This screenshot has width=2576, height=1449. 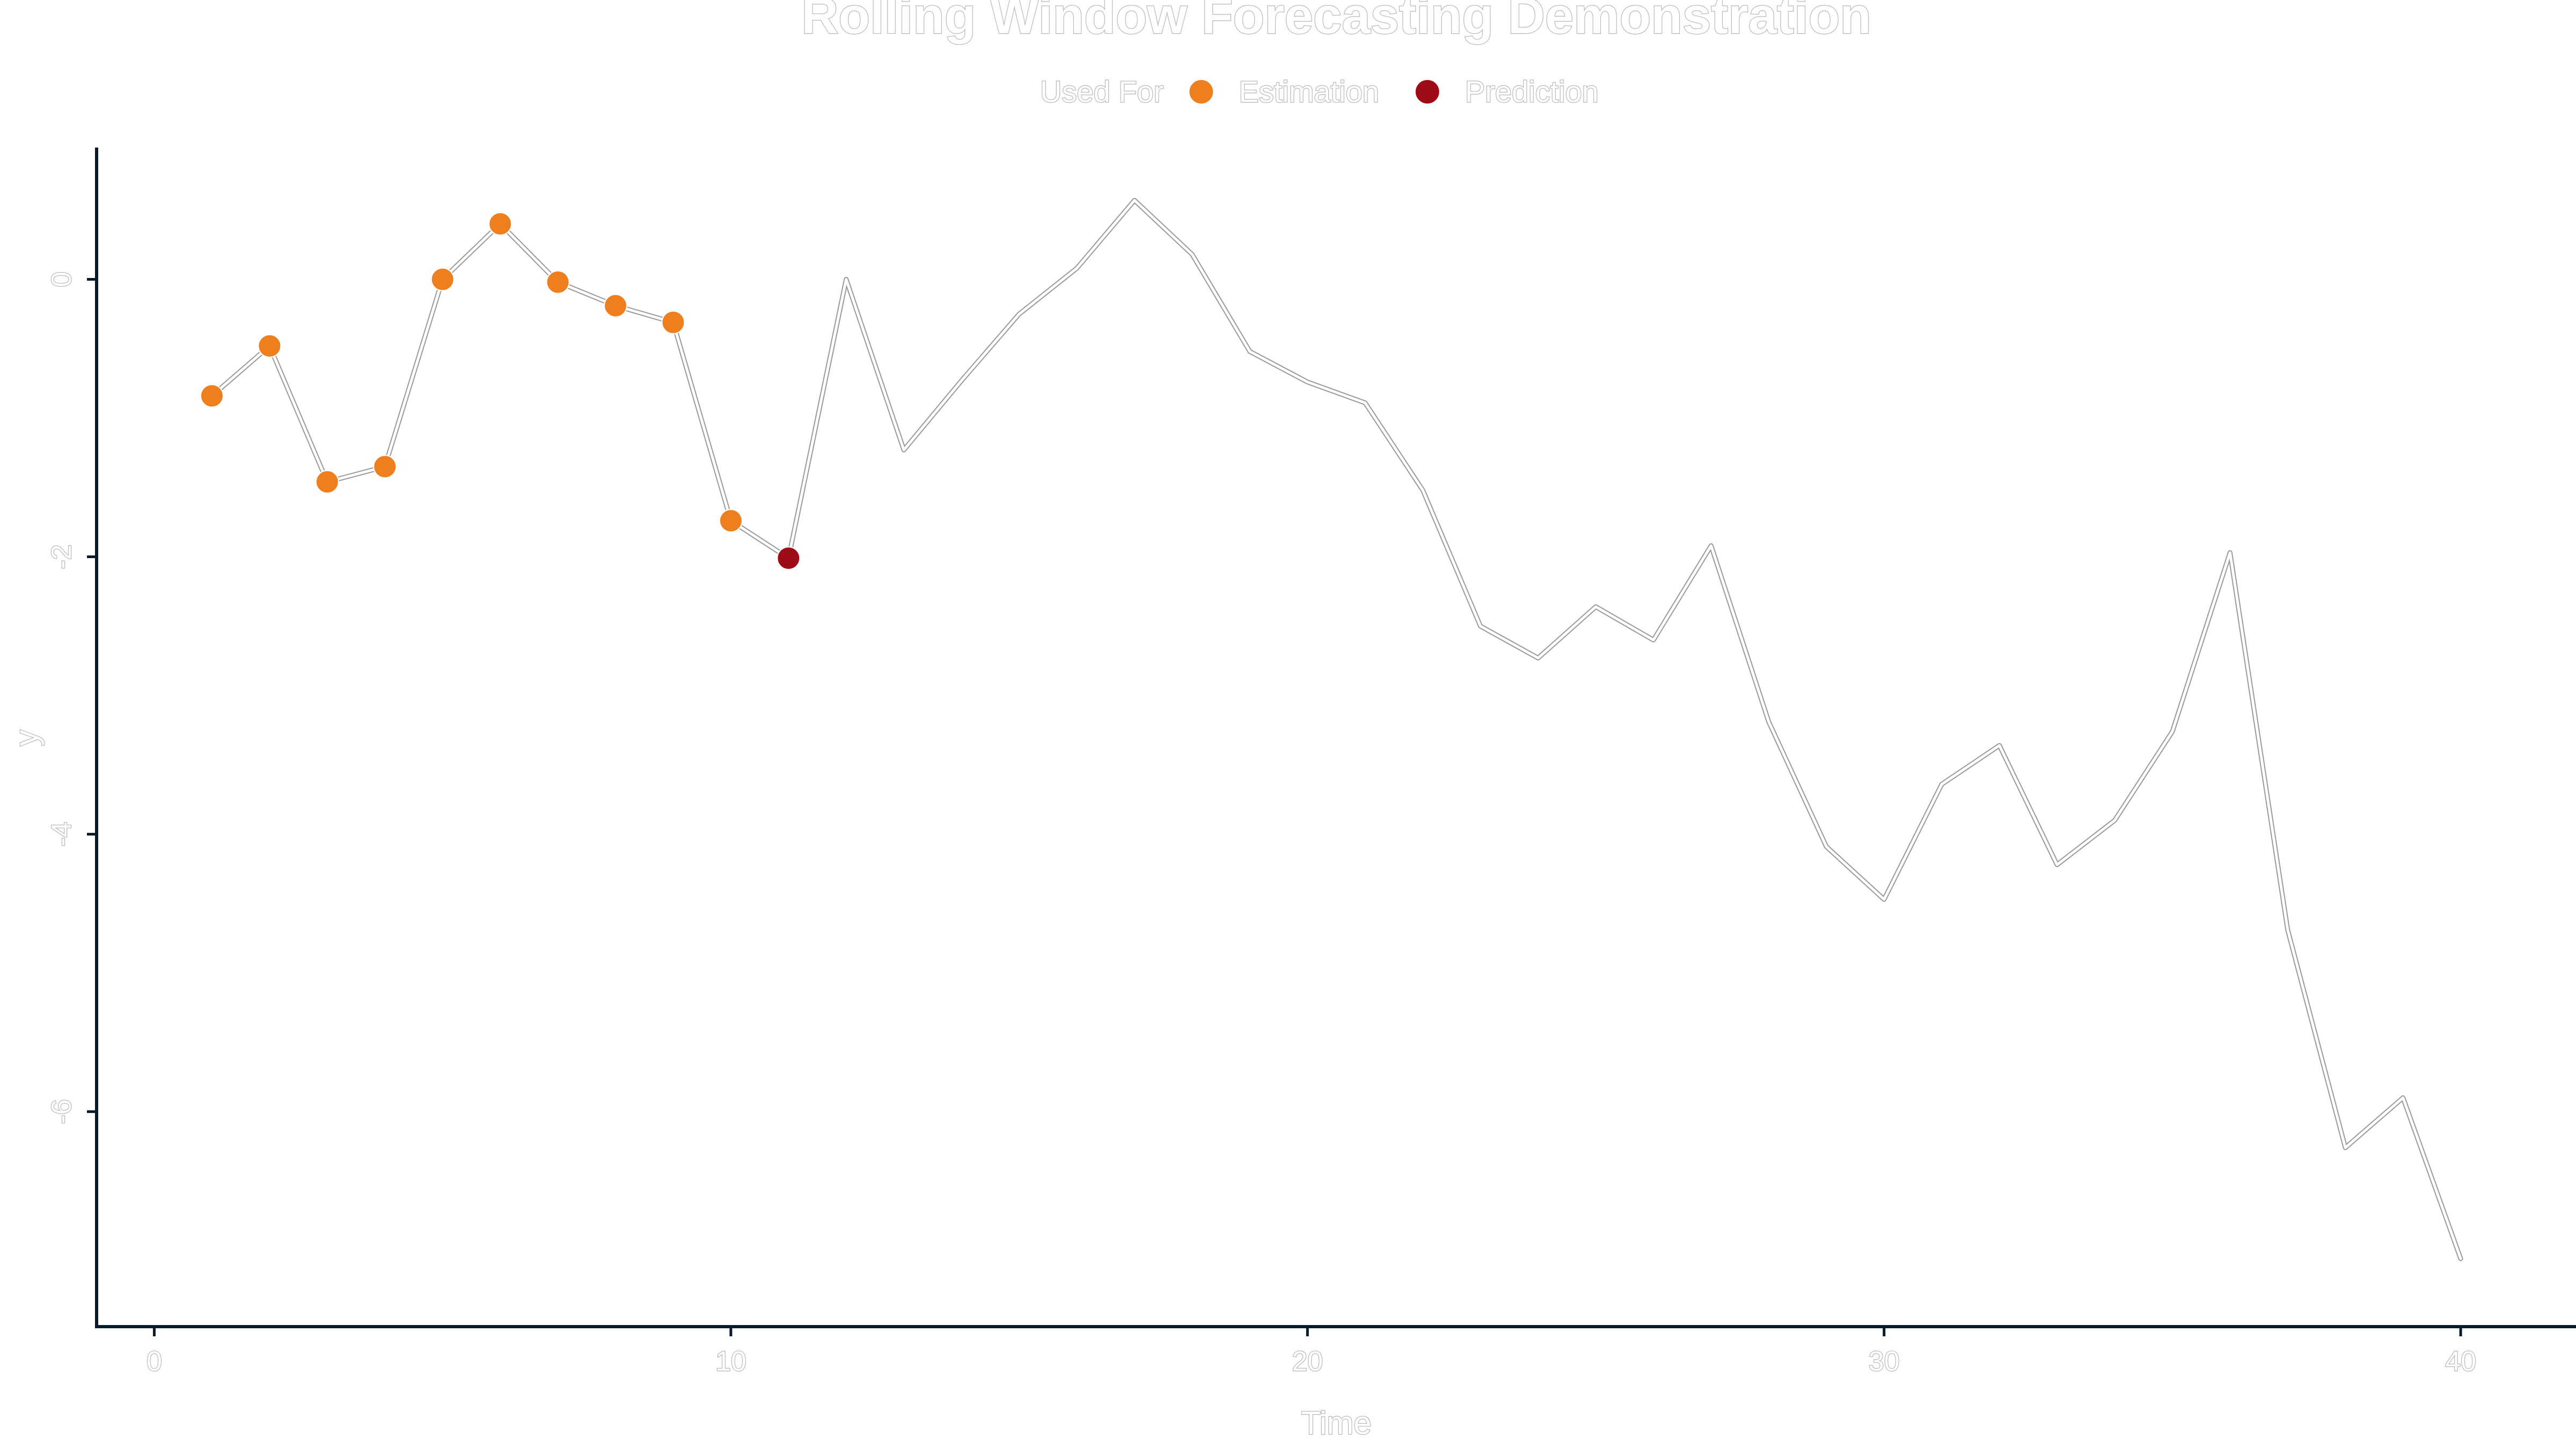 What do you see at coordinates (61, 556) in the screenshot?
I see `y-tick-label: -2` at bounding box center [61, 556].